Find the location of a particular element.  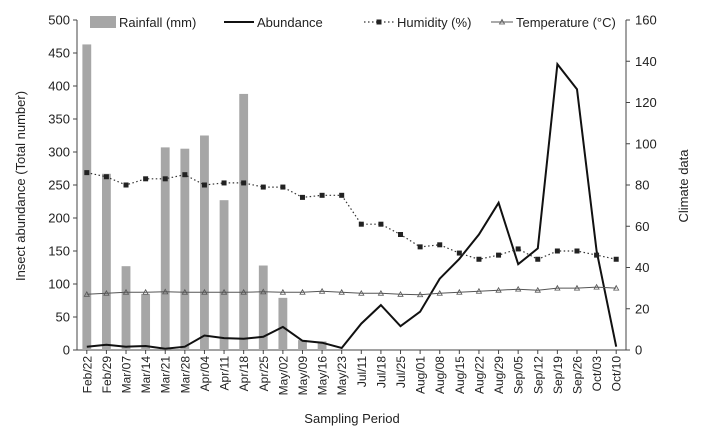

x-tick-label: Sep/12 is located at coordinates (538, 375).